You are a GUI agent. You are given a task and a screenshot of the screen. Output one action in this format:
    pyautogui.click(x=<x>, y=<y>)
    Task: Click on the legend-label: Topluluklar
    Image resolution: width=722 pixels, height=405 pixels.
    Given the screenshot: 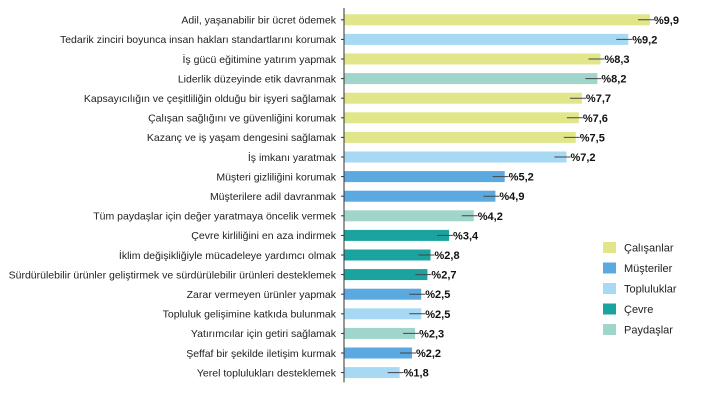 What is the action you would take?
    pyautogui.click(x=650, y=290)
    